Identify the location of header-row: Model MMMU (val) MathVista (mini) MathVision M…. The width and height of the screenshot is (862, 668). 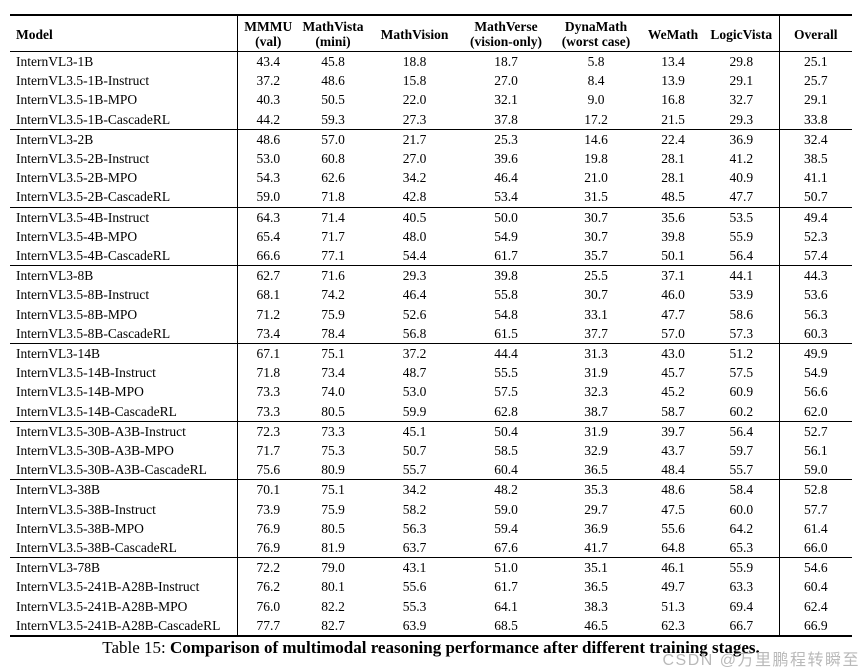
(431, 33).